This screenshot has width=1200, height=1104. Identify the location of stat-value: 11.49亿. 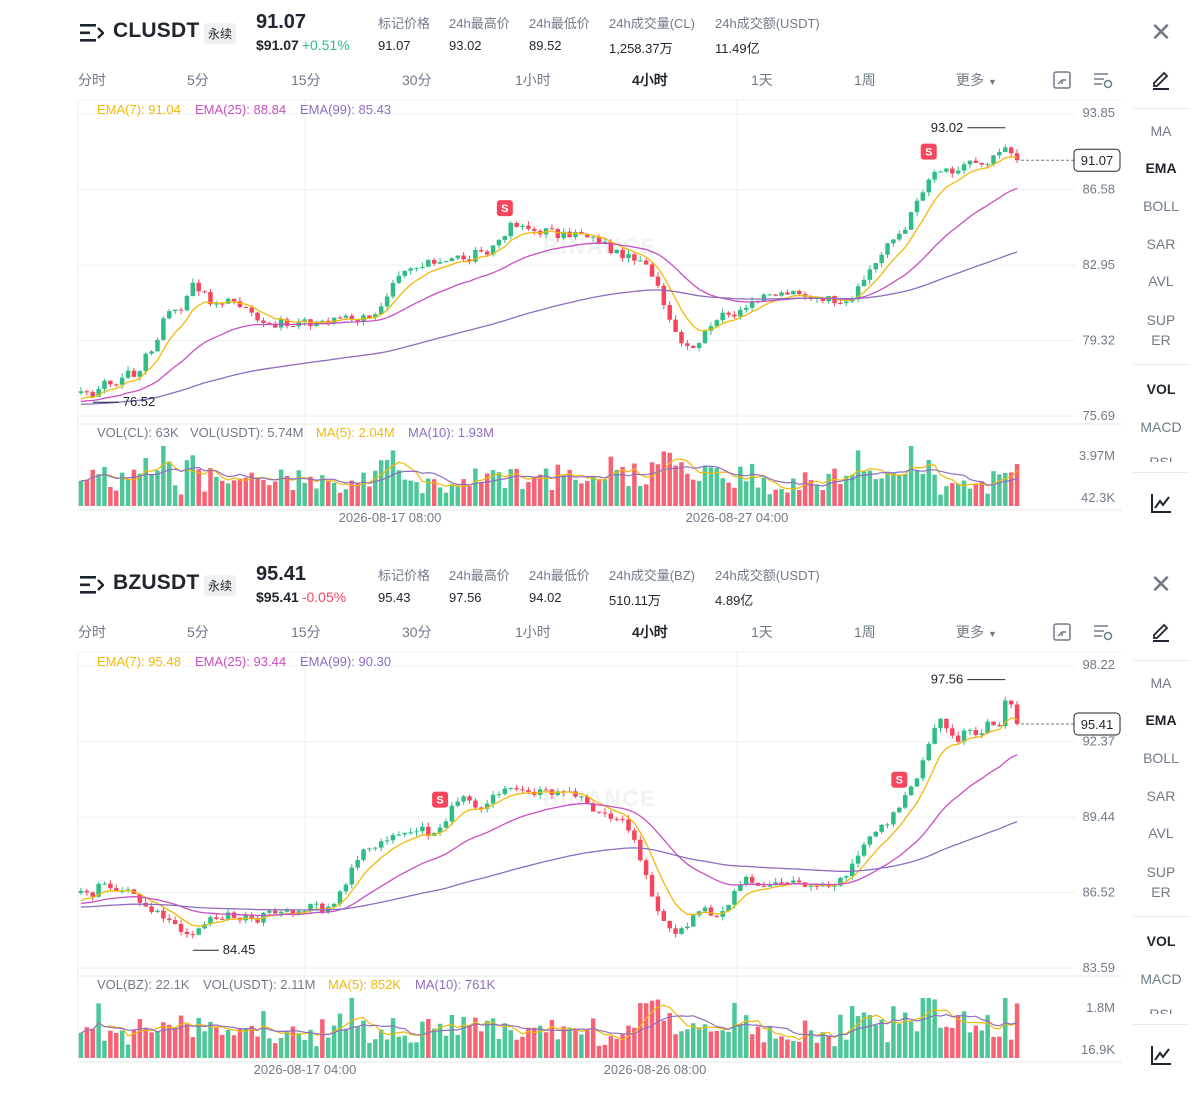
(737, 48).